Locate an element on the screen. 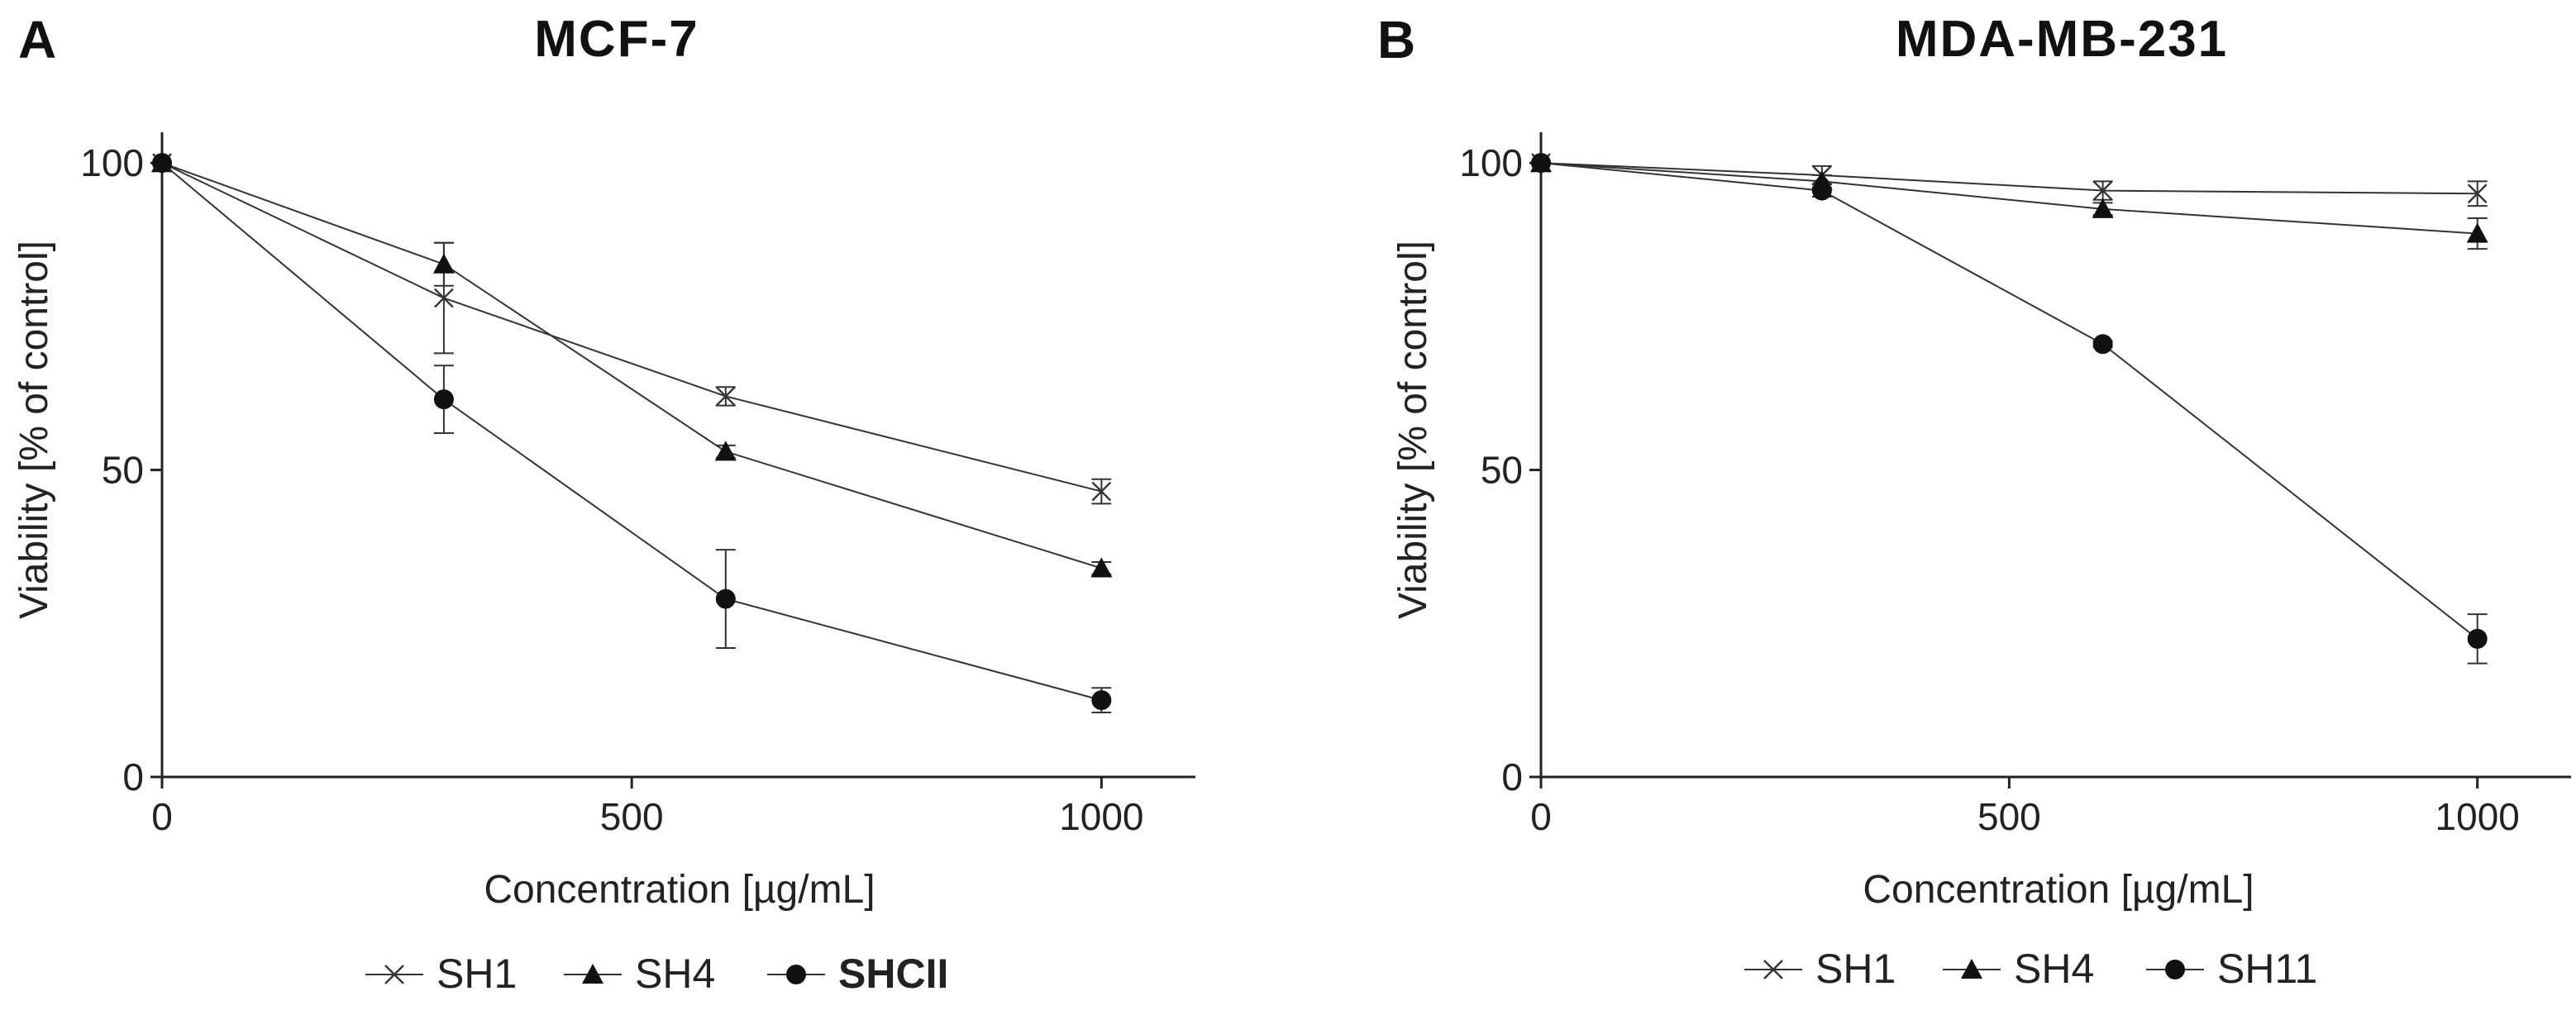  legend-b: SH1 SH4 SH11 is located at coordinates (2030, 969).